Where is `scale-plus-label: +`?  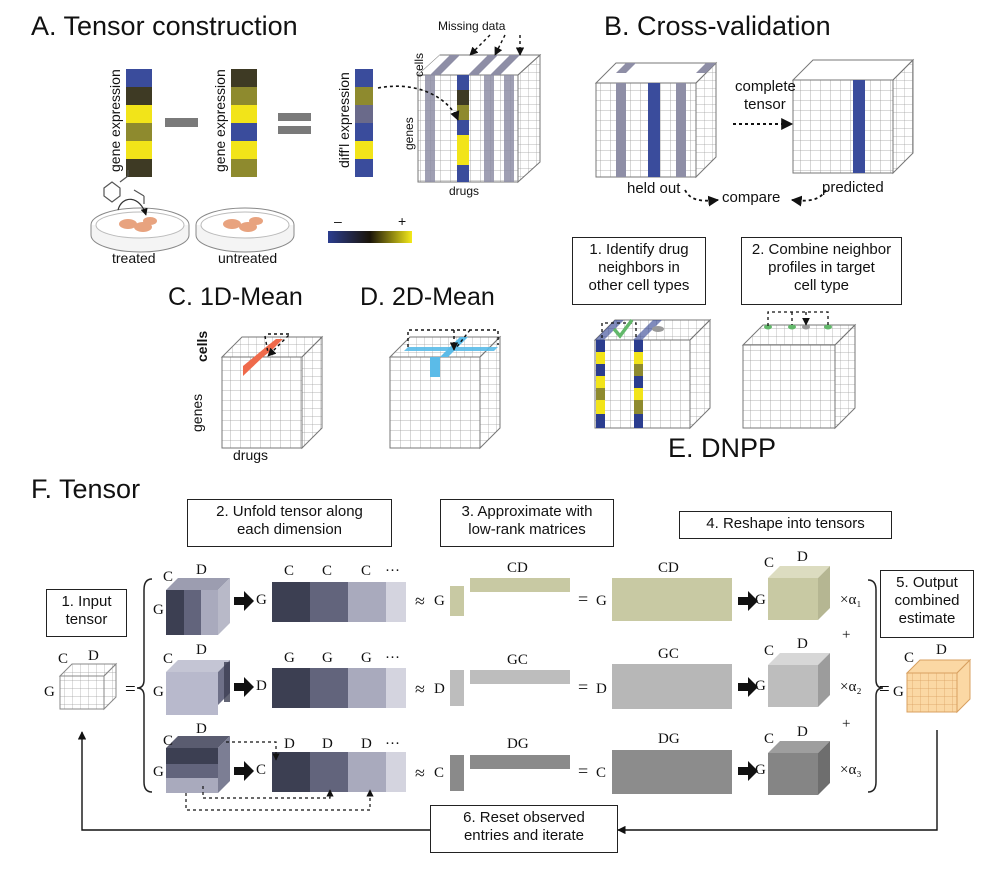
scale-plus-label: + is located at coordinates (402, 221).